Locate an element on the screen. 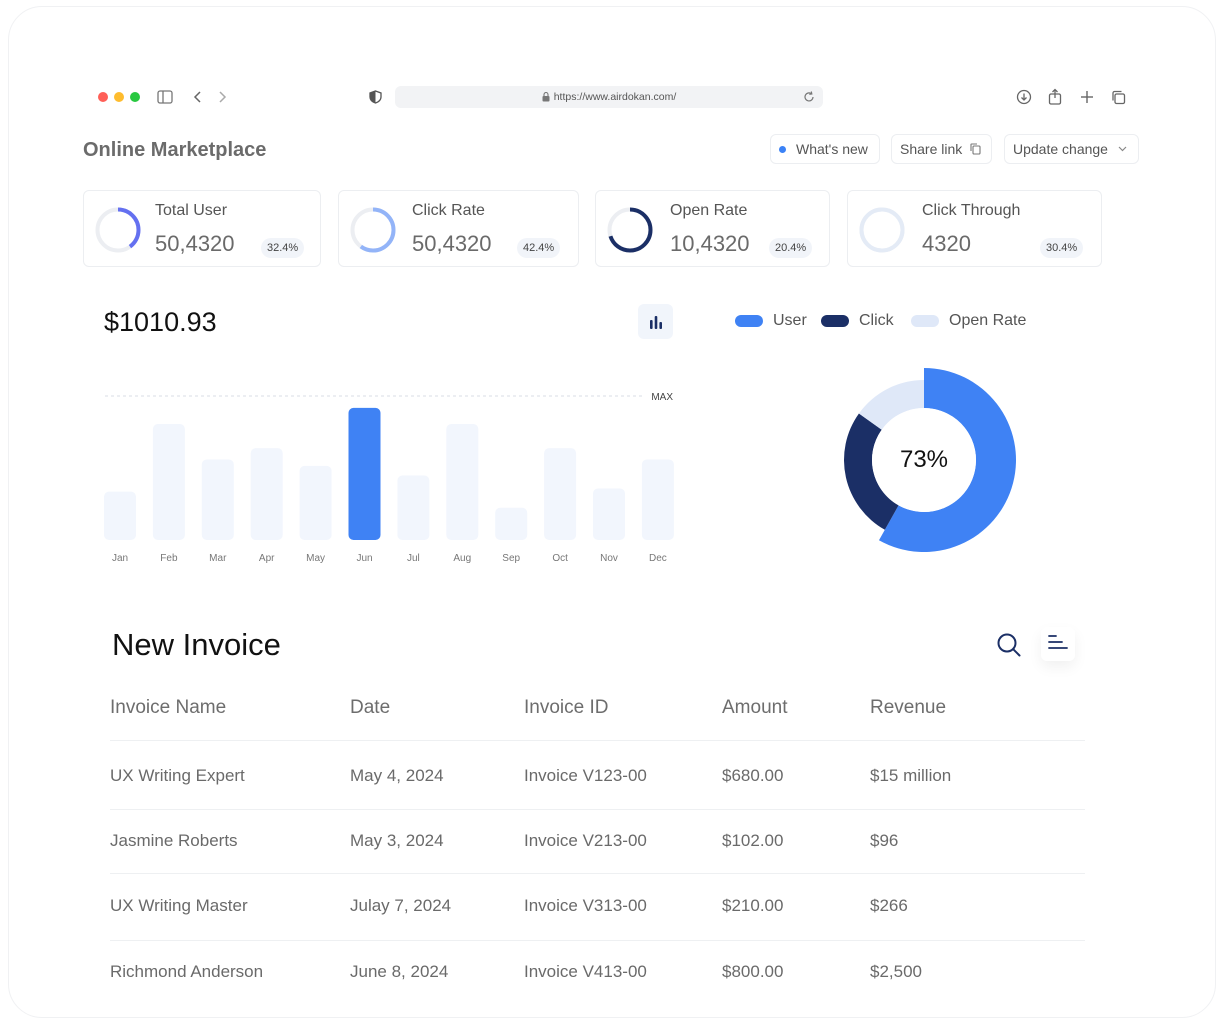  cell-invoice-id: Invoice V213-00 is located at coordinates (585, 840).